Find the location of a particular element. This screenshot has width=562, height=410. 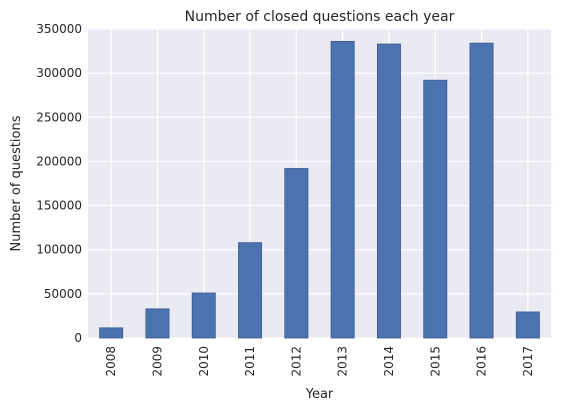

bar-2016 is located at coordinates (481, 190).